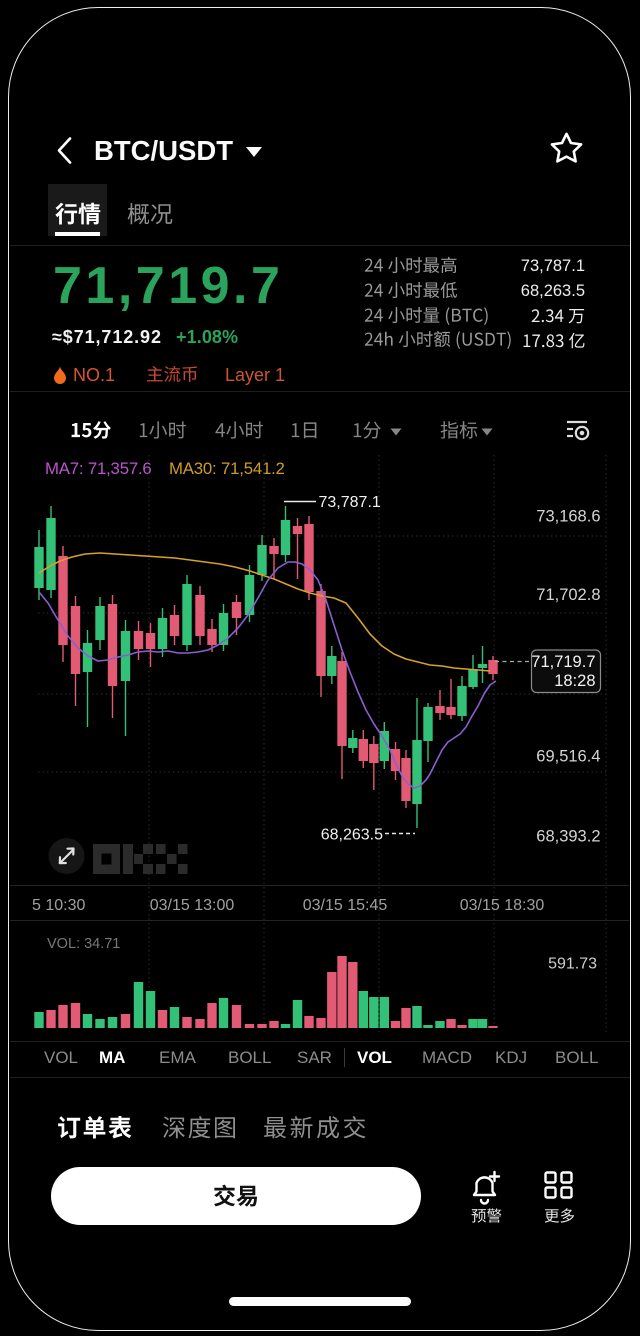 This screenshot has height=1336, width=640. What do you see at coordinates (192, 905) in the screenshot?
I see `svg-text: 03/15 13:00` at bounding box center [192, 905].